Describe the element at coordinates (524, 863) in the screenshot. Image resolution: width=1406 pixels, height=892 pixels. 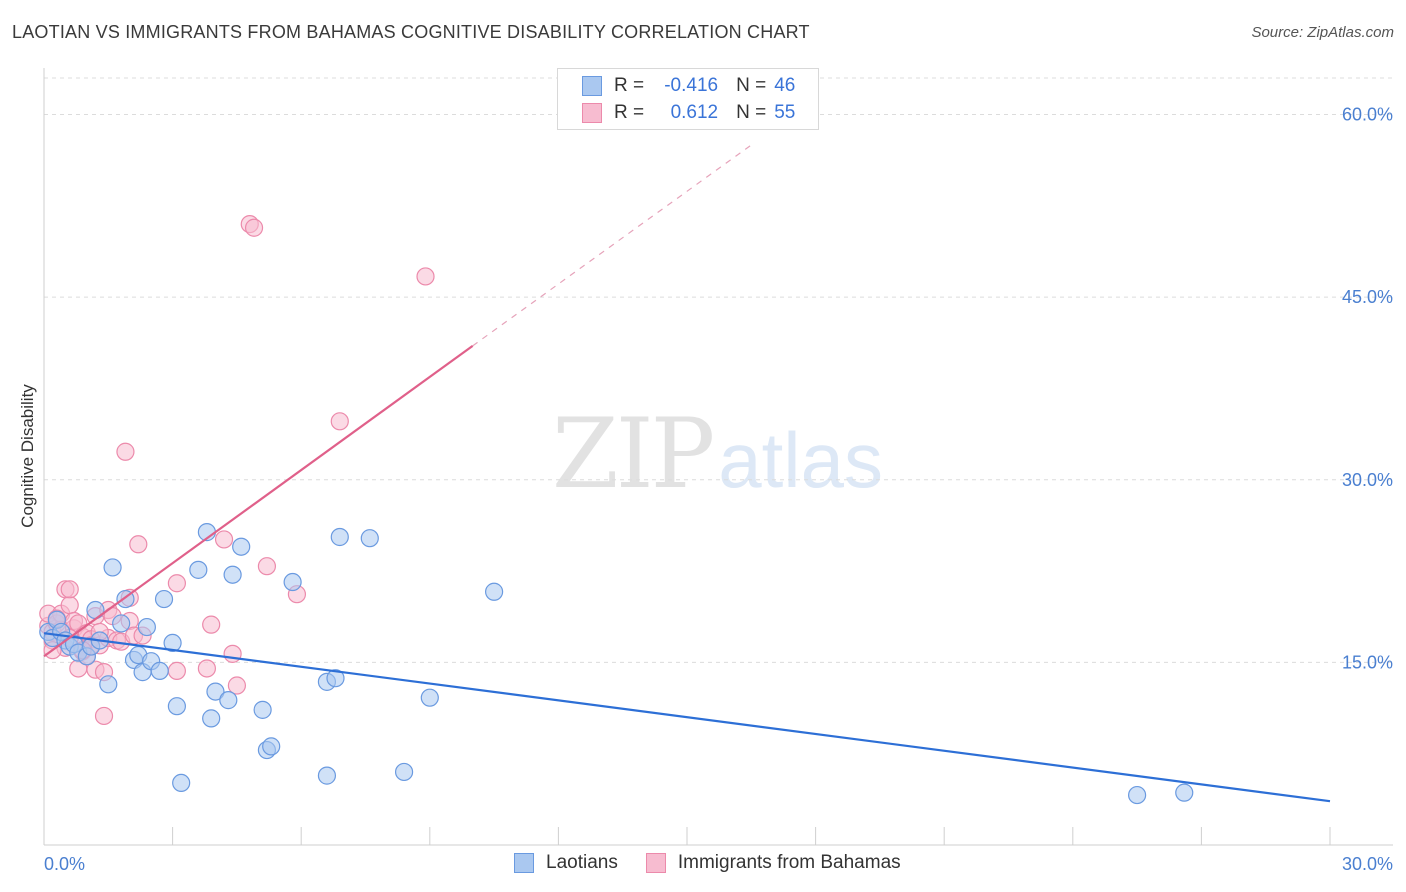
I see `laotians-legend-swatch` at that location.